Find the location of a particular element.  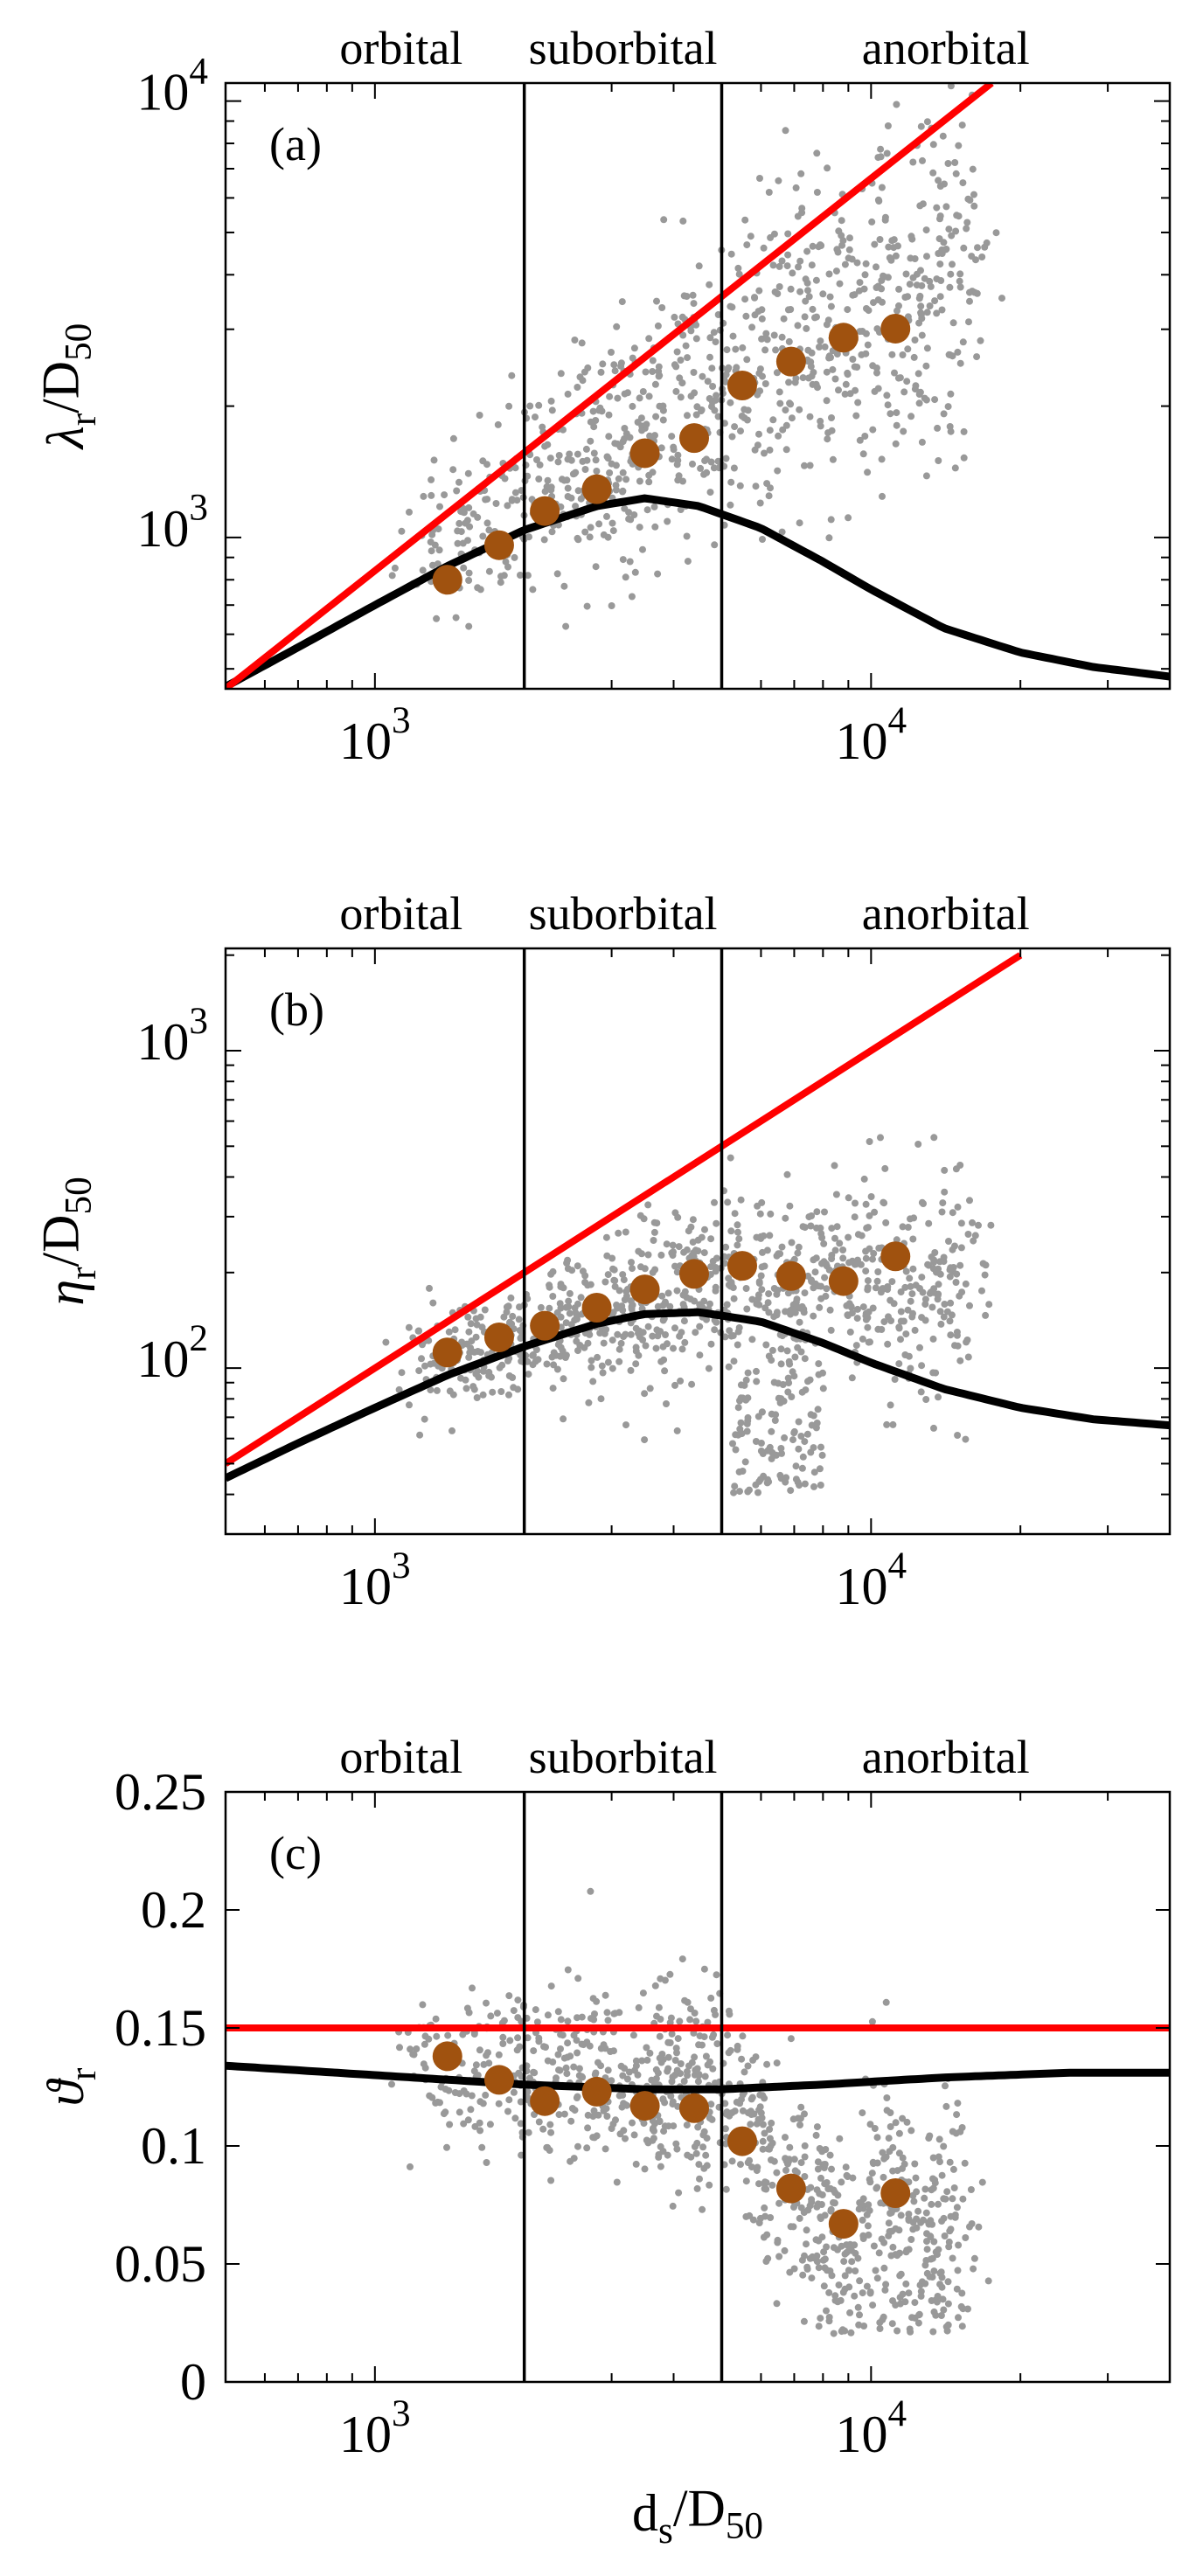

bin-mean-point is located at coordinates (644, 2106).